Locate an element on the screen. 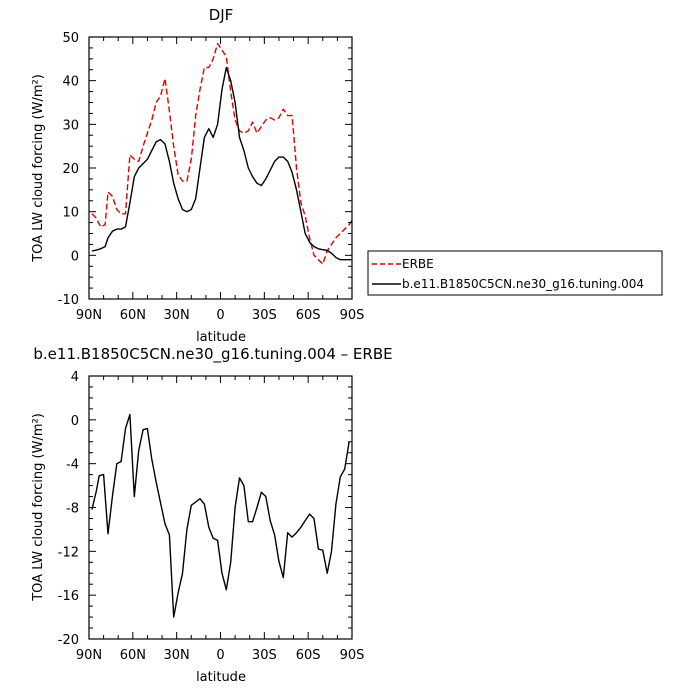 This screenshot has height=690, width=691. bottom-ylabel: TOA LW cloud forcing (W/m²) is located at coordinates (38, 507).